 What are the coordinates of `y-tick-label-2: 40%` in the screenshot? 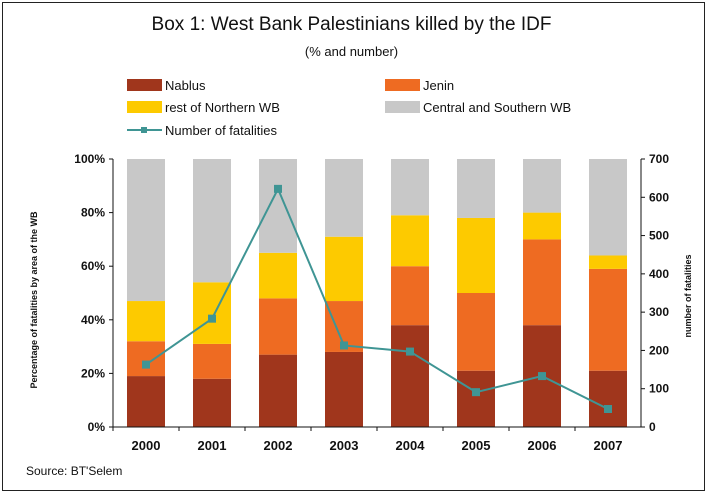 It's located at (93, 320).